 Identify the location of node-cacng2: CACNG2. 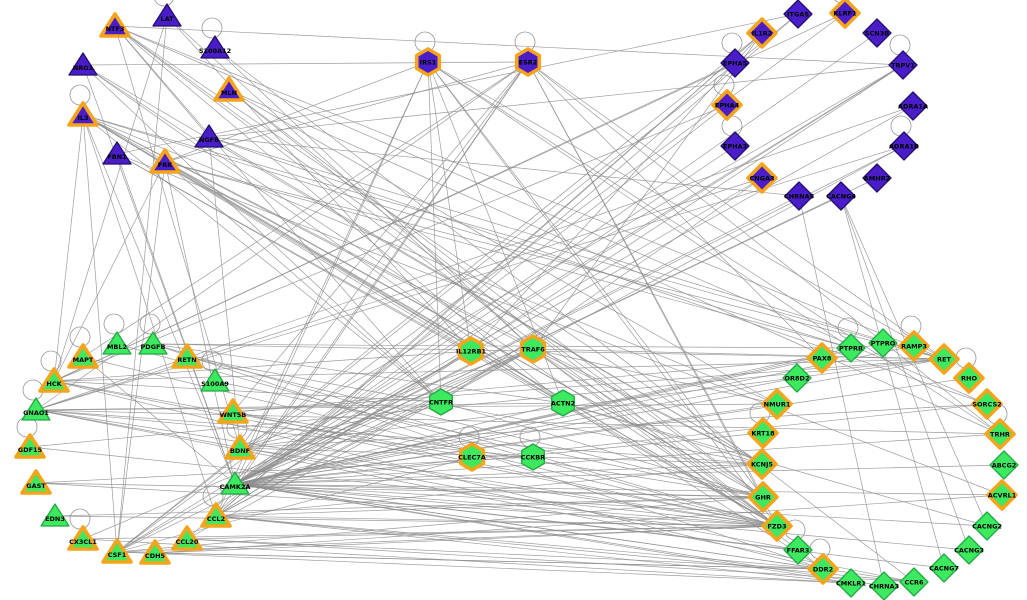
(987, 526).